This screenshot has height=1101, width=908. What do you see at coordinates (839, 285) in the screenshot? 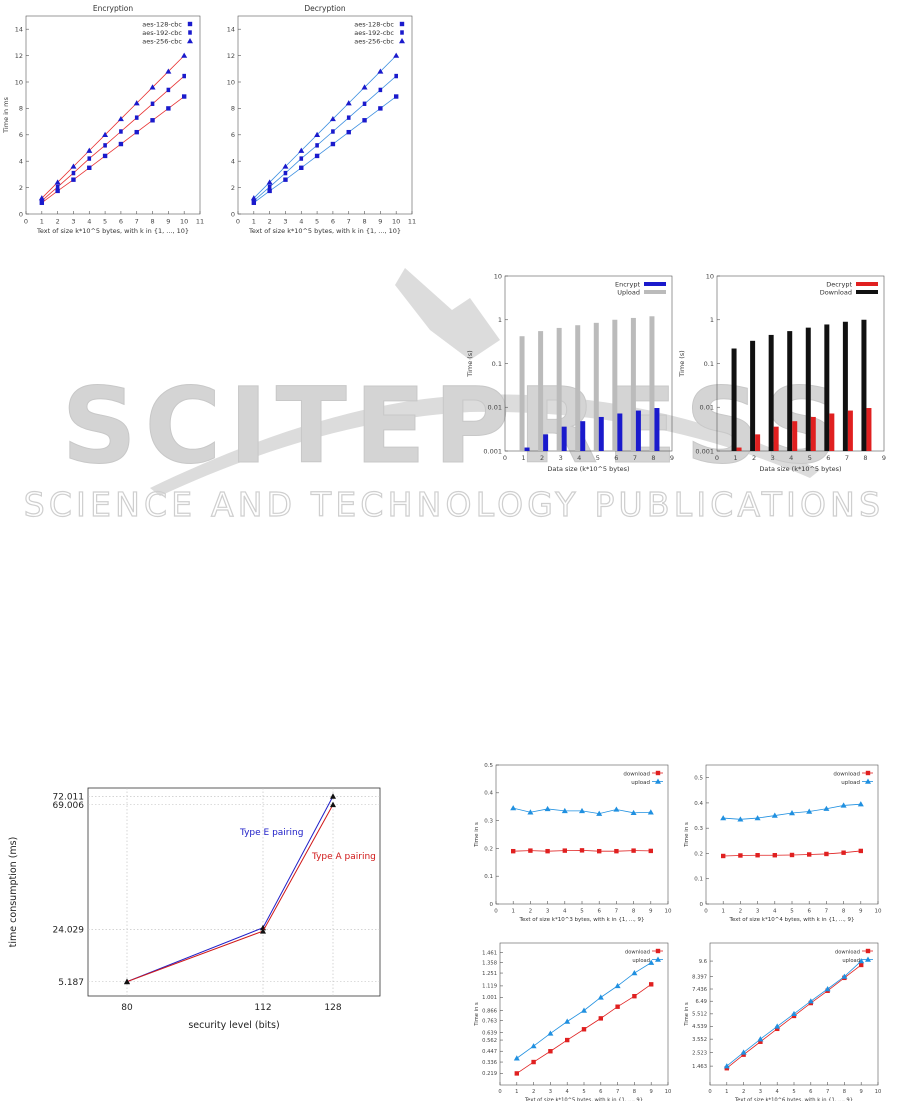
I see `legend-label: Decrypt` at bounding box center [839, 285].